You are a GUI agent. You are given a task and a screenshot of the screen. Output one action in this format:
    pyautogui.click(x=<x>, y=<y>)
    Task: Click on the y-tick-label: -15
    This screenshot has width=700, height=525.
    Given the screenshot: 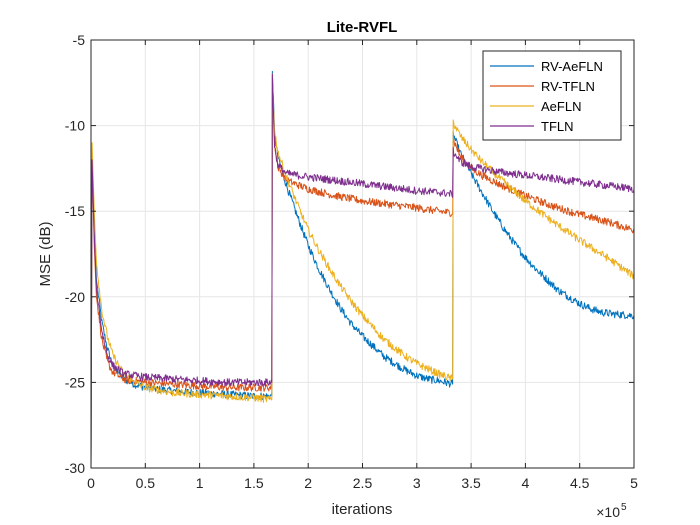 What is the action you would take?
    pyautogui.click(x=75, y=211)
    